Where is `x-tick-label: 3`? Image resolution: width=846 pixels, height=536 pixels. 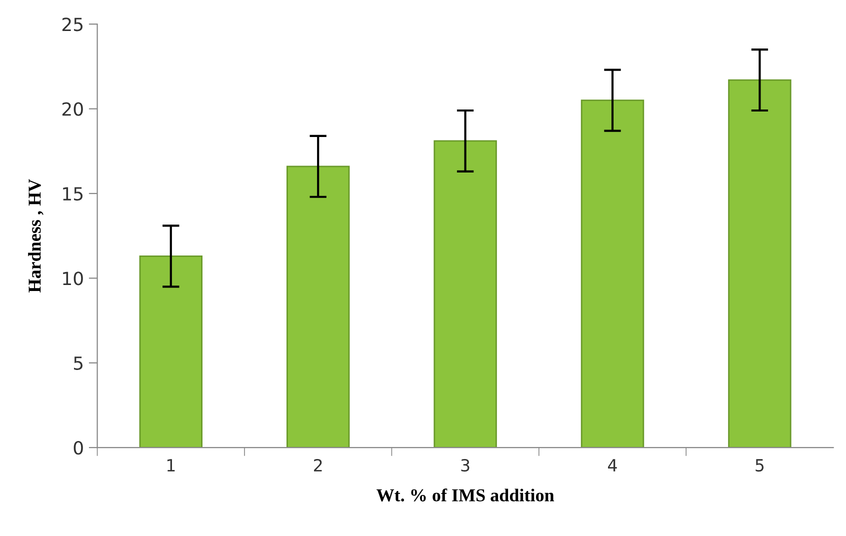
x-tick-label: 3 is located at coordinates (465, 465).